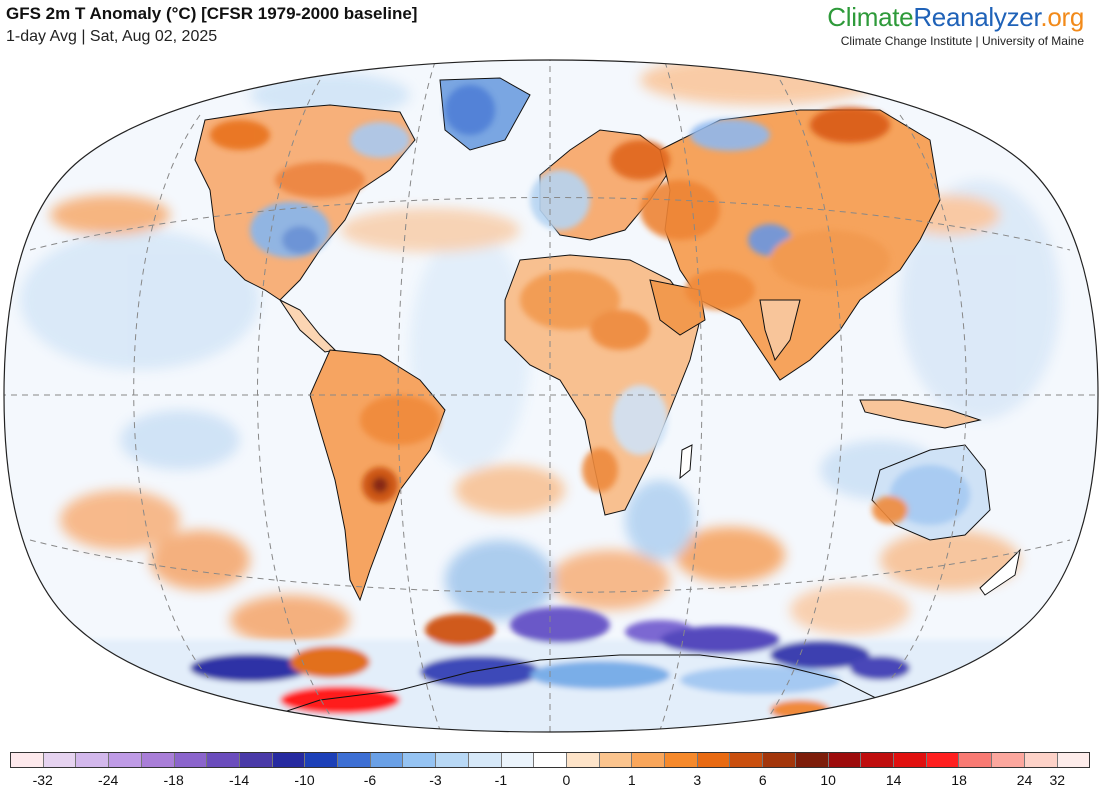 The width and height of the screenshot is (1100, 794). Describe the element at coordinates (1057, 780) in the screenshot. I see `colorbar-tick-label: 32` at that location.